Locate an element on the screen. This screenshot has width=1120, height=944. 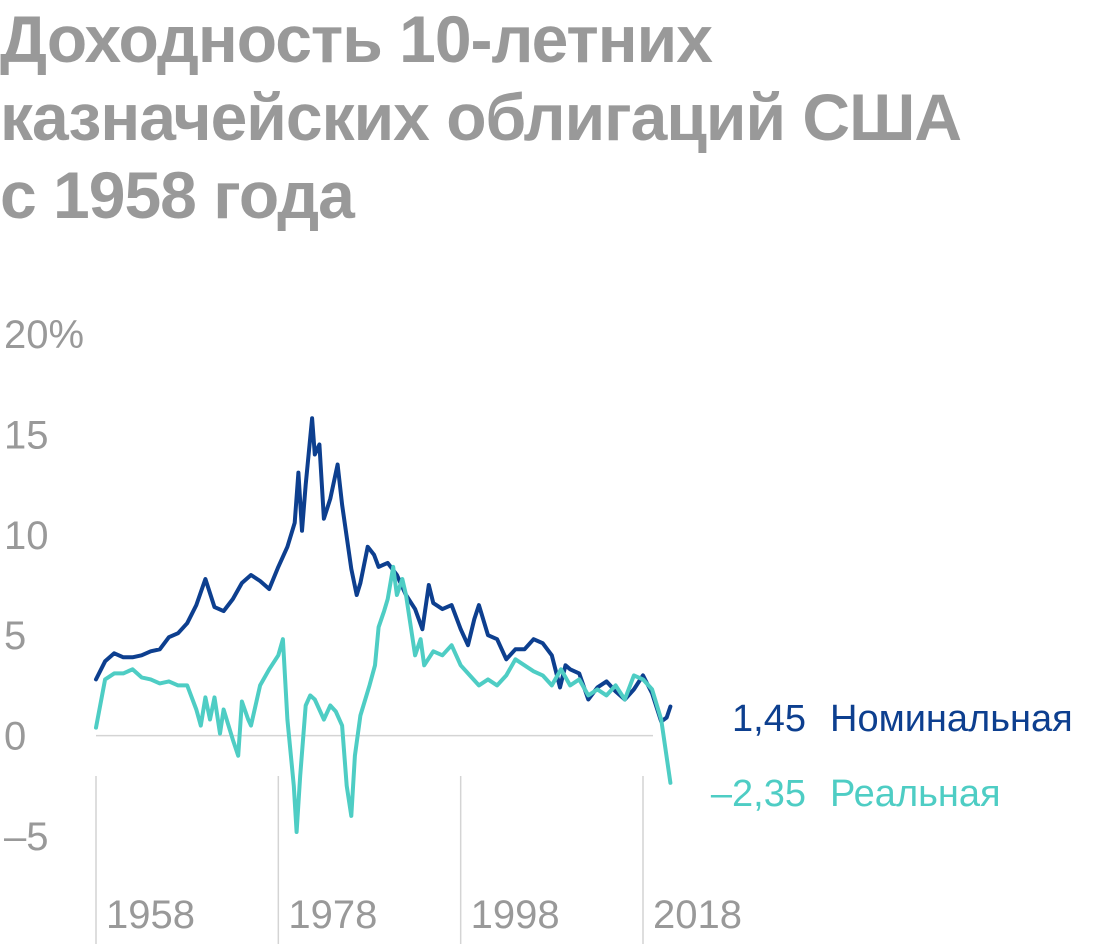
series-line-real is located at coordinates (383, 699).